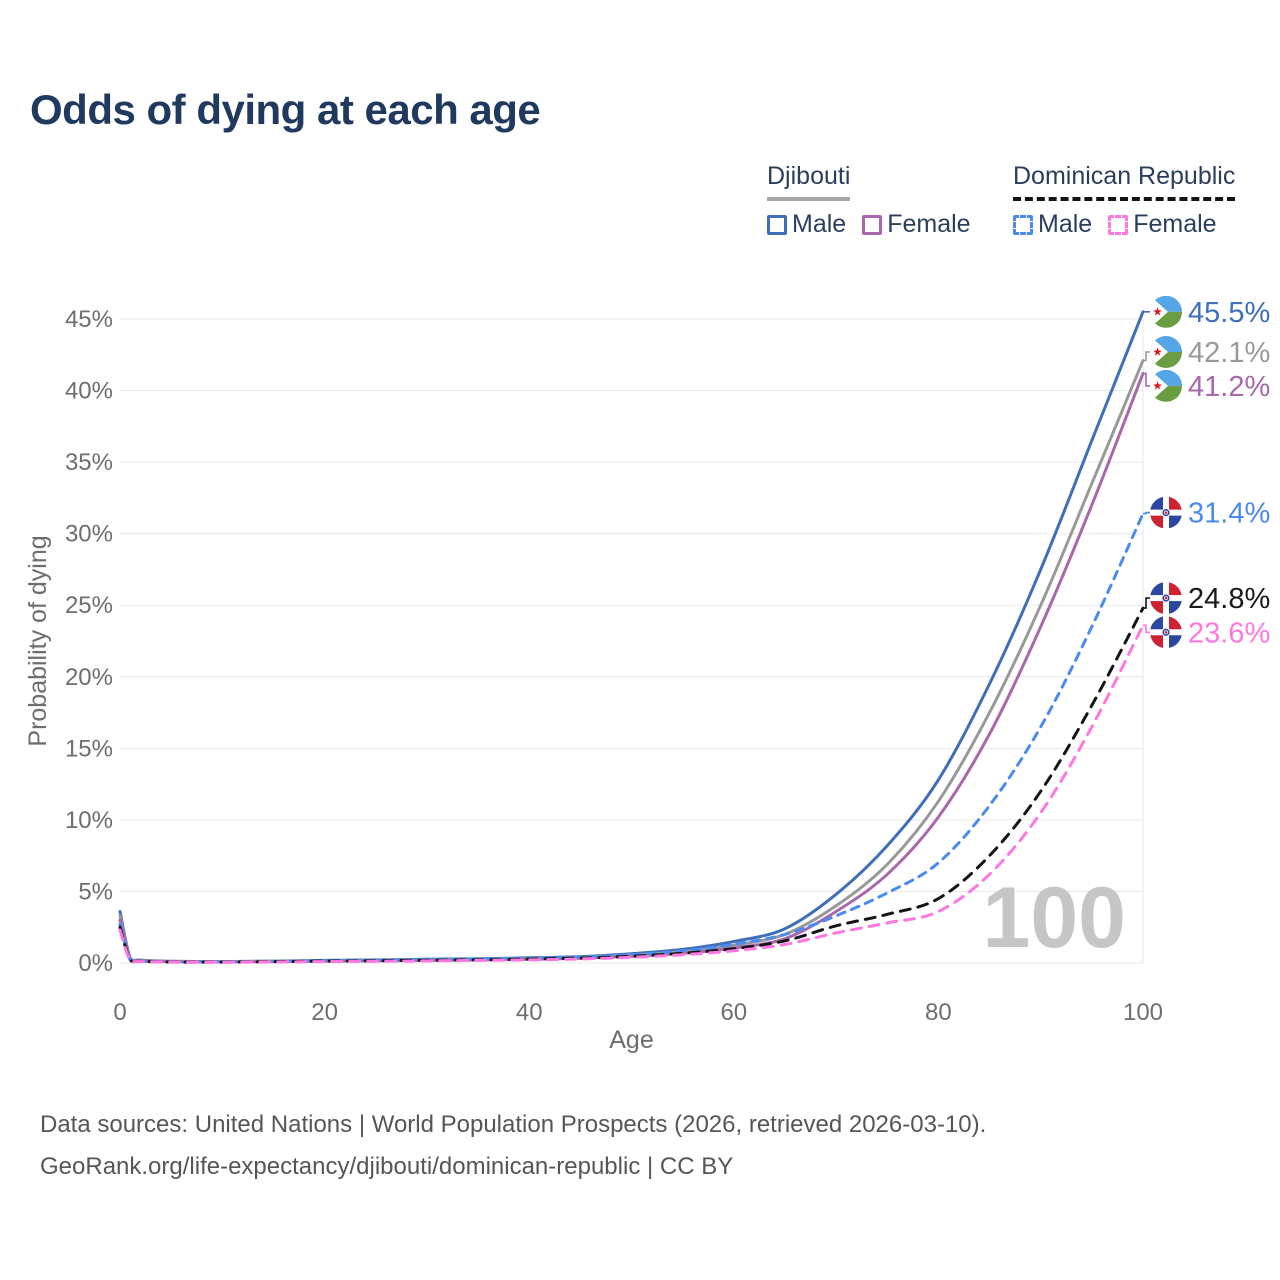 This screenshot has width=1280, height=1280. Describe the element at coordinates (89, 605) in the screenshot. I see `y-tick-label: 25%` at that location.